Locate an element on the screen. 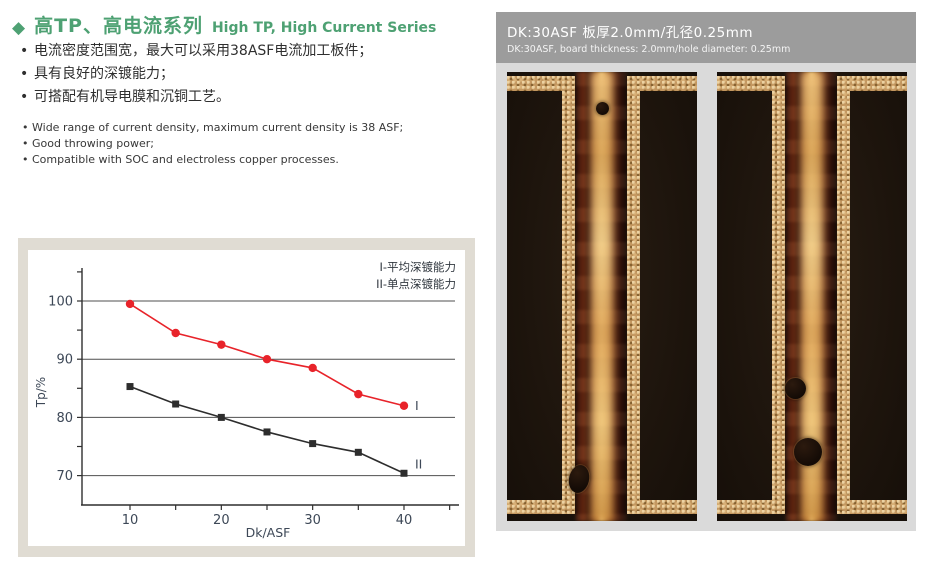 The width and height of the screenshot is (926, 571). section-title-english: High TP, High Current Series is located at coordinates (324, 28).